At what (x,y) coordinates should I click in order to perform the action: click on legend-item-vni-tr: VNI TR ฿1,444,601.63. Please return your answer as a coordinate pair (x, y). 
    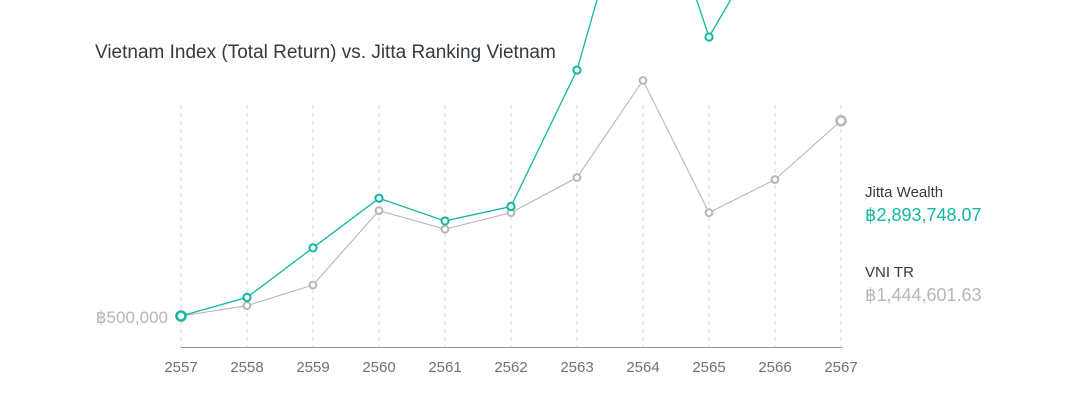
    Looking at the image, I should click on (923, 285).